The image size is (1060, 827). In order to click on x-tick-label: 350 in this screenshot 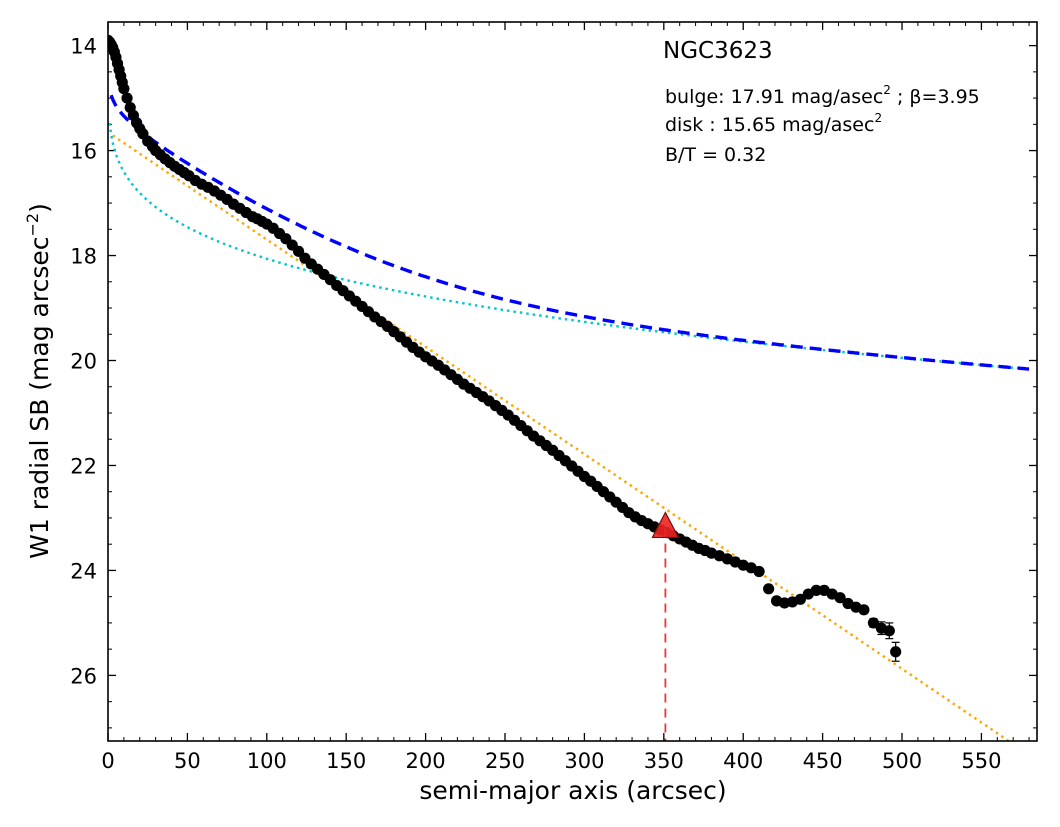, I will do `click(664, 761)`.